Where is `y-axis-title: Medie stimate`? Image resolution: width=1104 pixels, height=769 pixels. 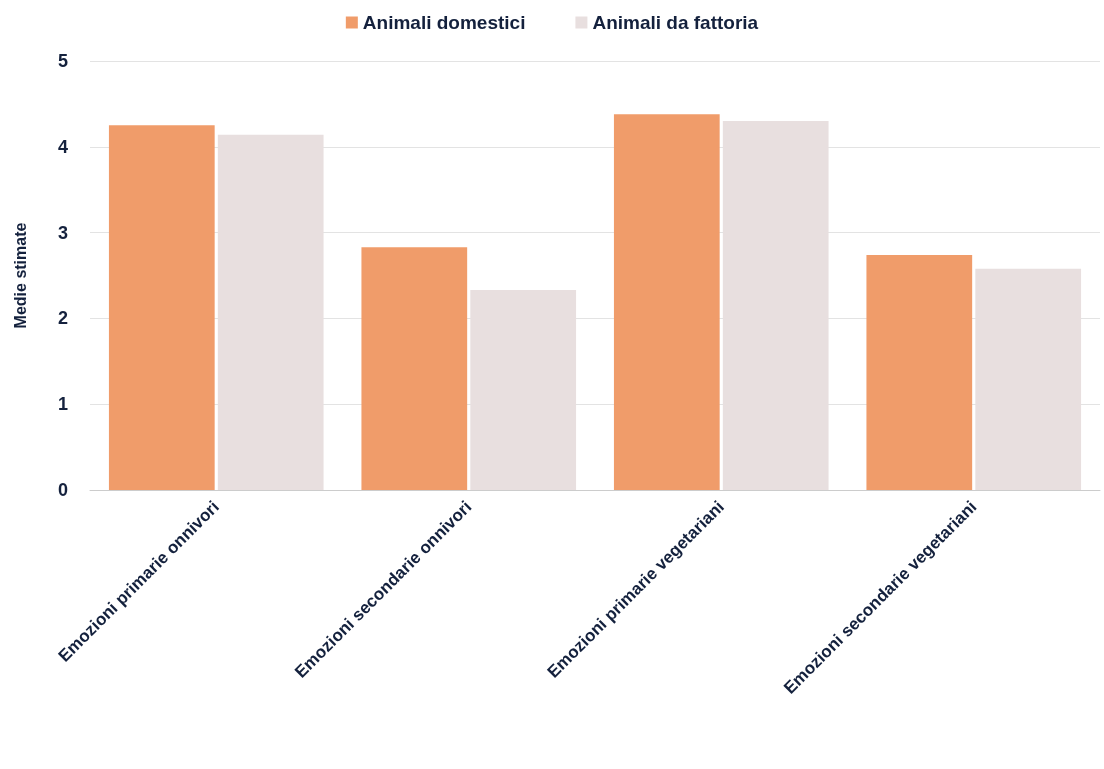
y-axis-title: Medie stimate is located at coordinates (20, 275).